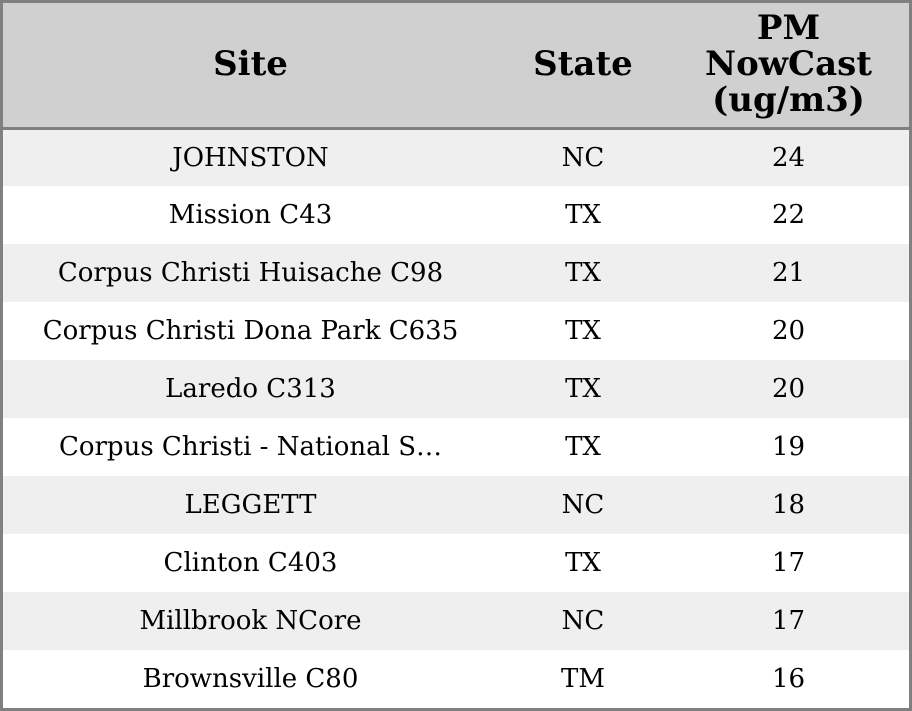 Image resolution: width=912 pixels, height=711 pixels. What do you see at coordinates (788, 447) in the screenshot?
I see `cell-pm-nowcast: 19` at bounding box center [788, 447].